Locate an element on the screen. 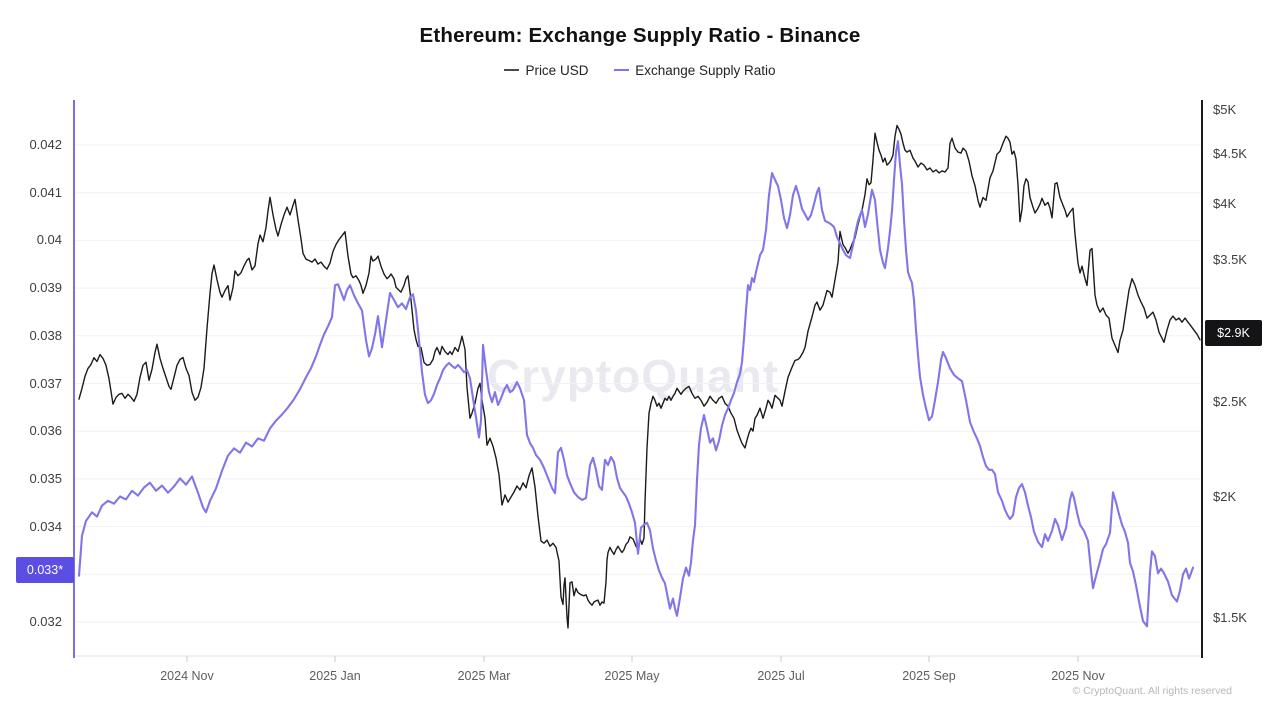 The image size is (1280, 720). y-right-tick-label: $3.5K is located at coordinates (1230, 260).